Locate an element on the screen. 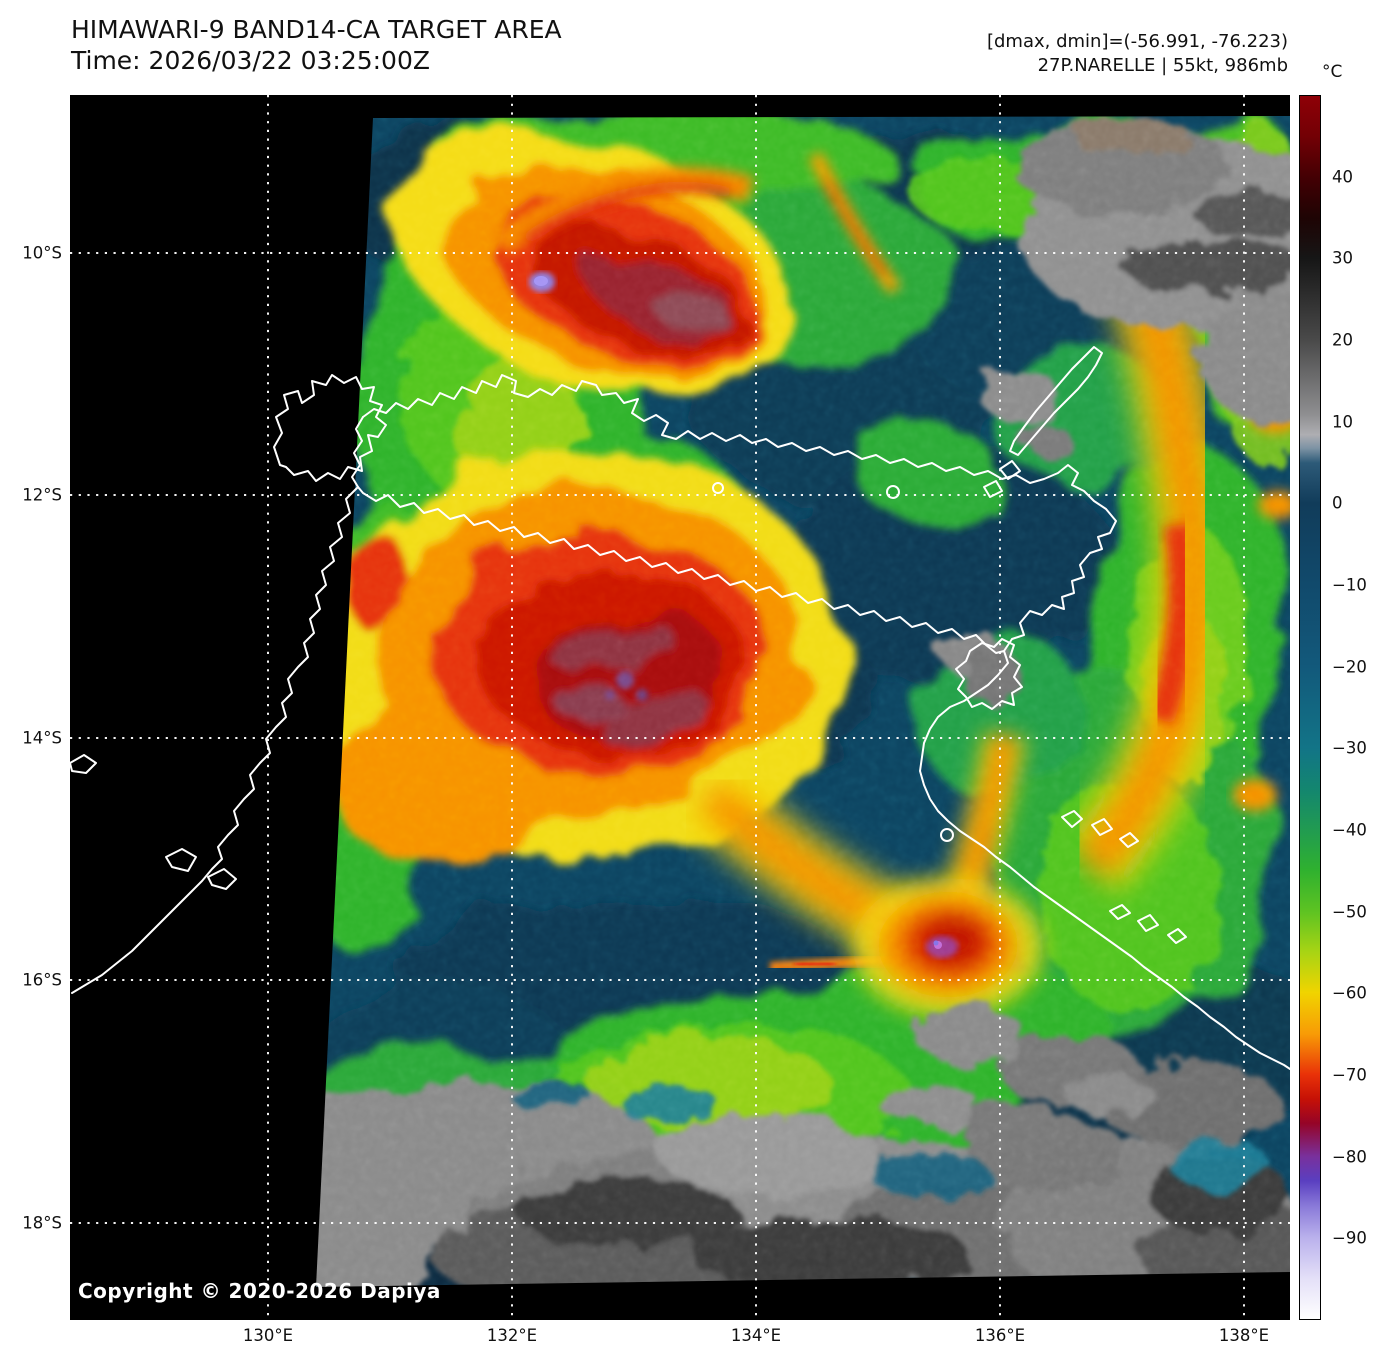  colorbar-unit-label: °C is located at coordinates (1332, 72).